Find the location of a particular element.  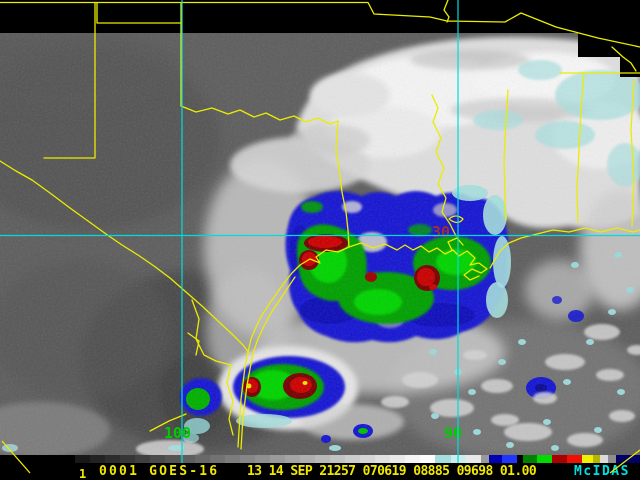

frame-number: 1 is located at coordinates (83, 473).